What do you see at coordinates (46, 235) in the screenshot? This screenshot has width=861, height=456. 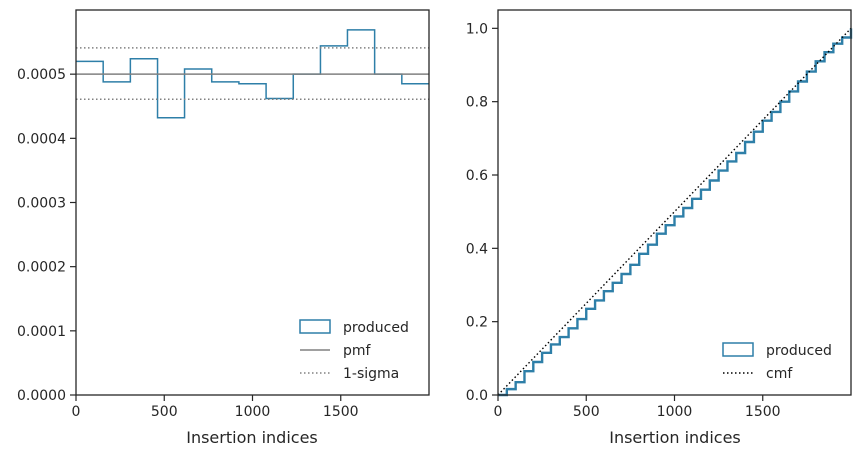 I see `left-y-ticks: 0.0000 0.0001 0.0002 0.0003 0.0004 0.0005` at bounding box center [46, 235].